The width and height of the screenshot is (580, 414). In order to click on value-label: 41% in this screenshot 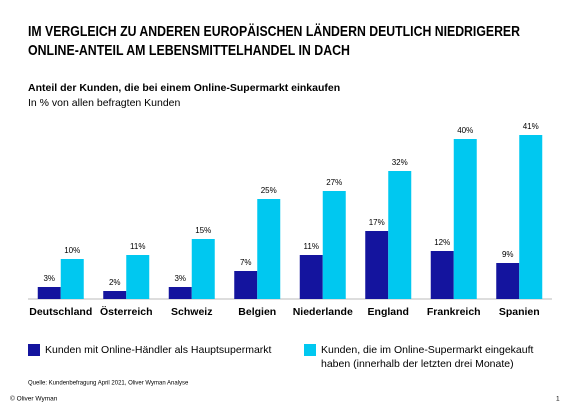, I will do `click(531, 126)`.